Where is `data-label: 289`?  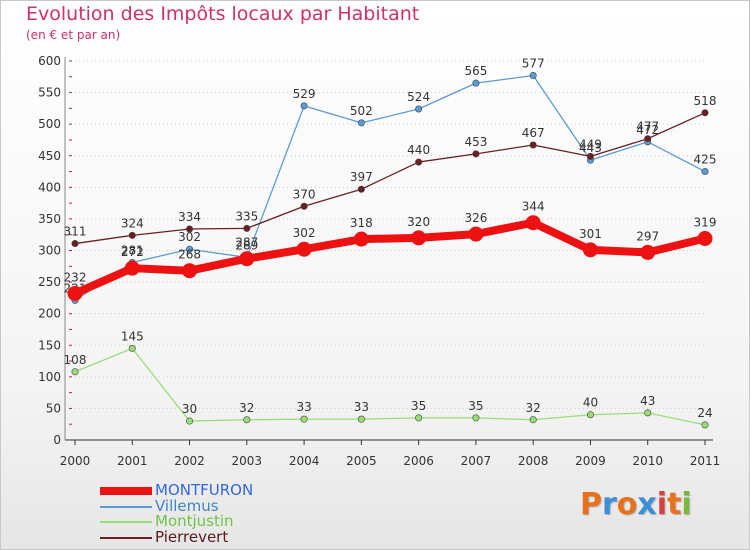 data-label: 289 is located at coordinates (246, 245).